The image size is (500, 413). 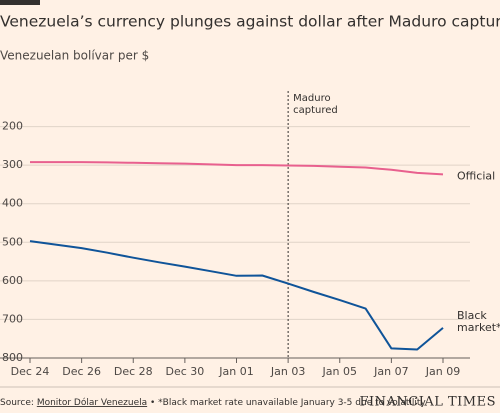 What do you see at coordinates (92, 402) in the screenshot?
I see `source-link: Monitor Dólar Venezuela` at bounding box center [92, 402].